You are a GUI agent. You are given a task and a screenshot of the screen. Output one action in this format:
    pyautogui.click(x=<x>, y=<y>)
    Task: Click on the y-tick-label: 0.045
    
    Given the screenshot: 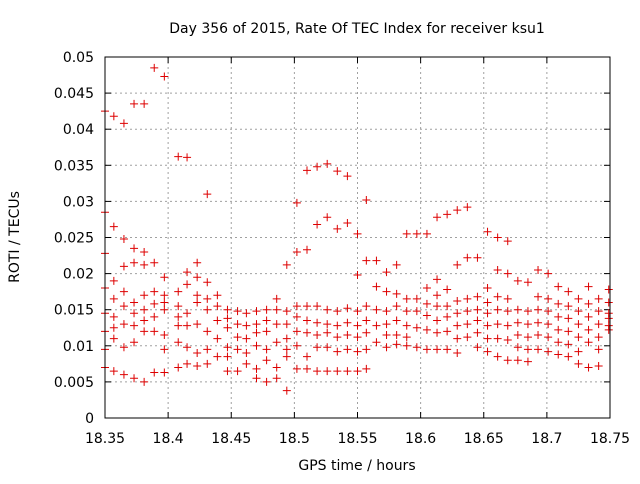 What is the action you would take?
    pyautogui.click(x=74, y=94)
    